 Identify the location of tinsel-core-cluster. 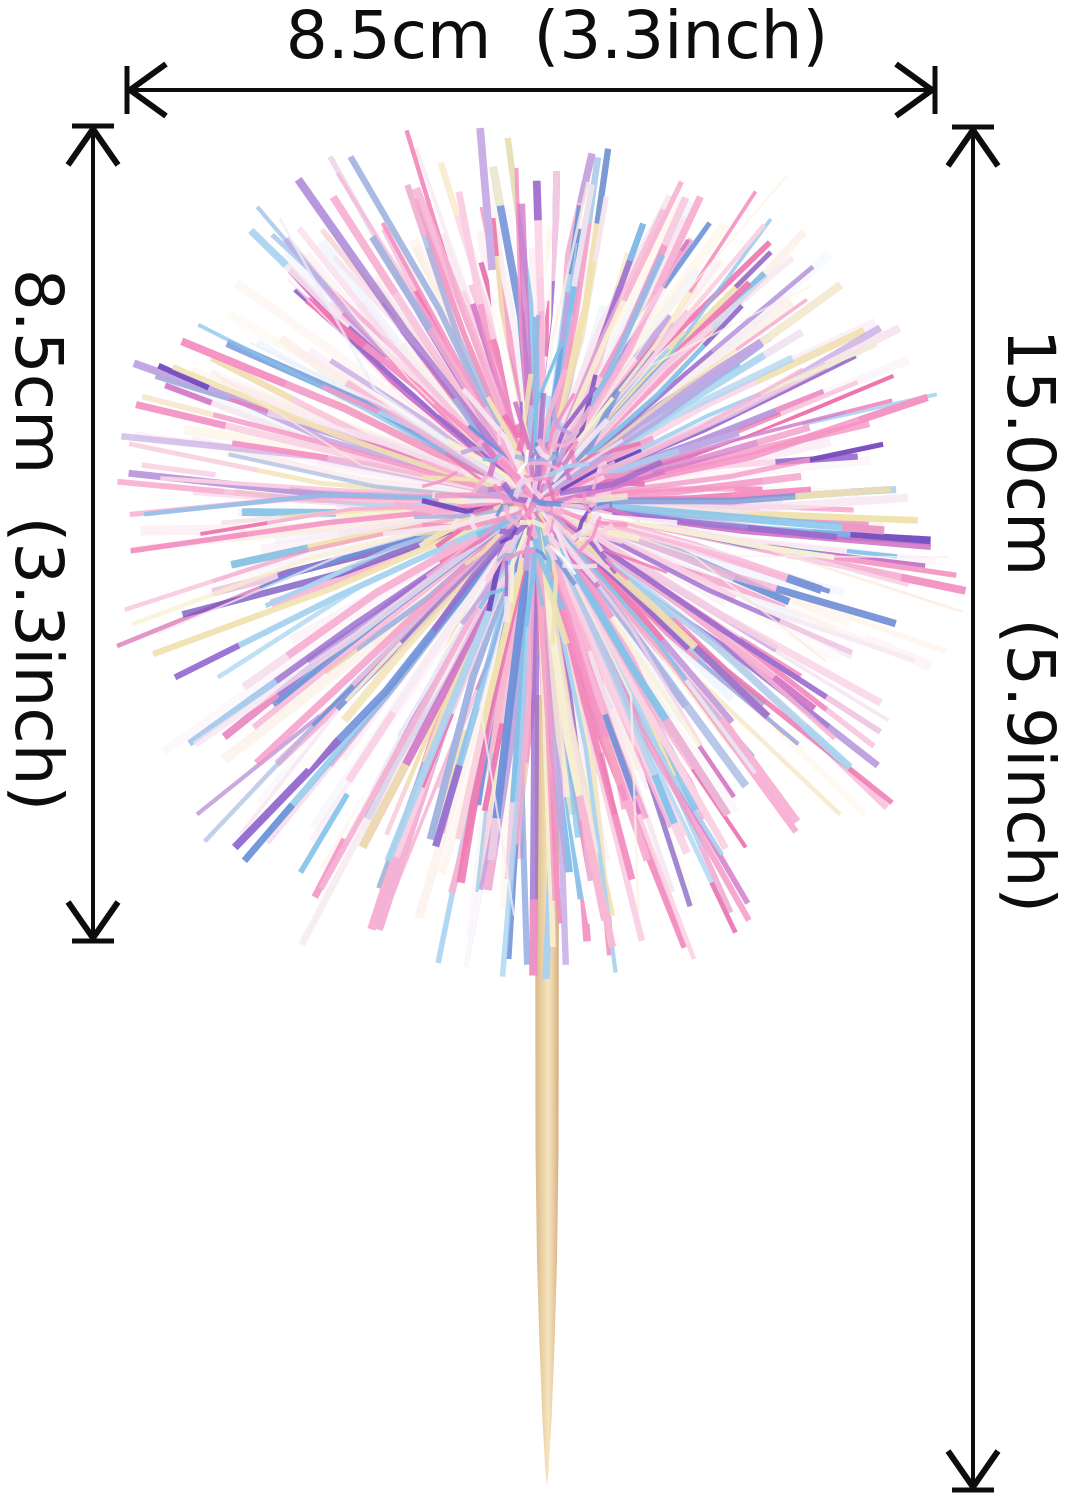
(530, 497).